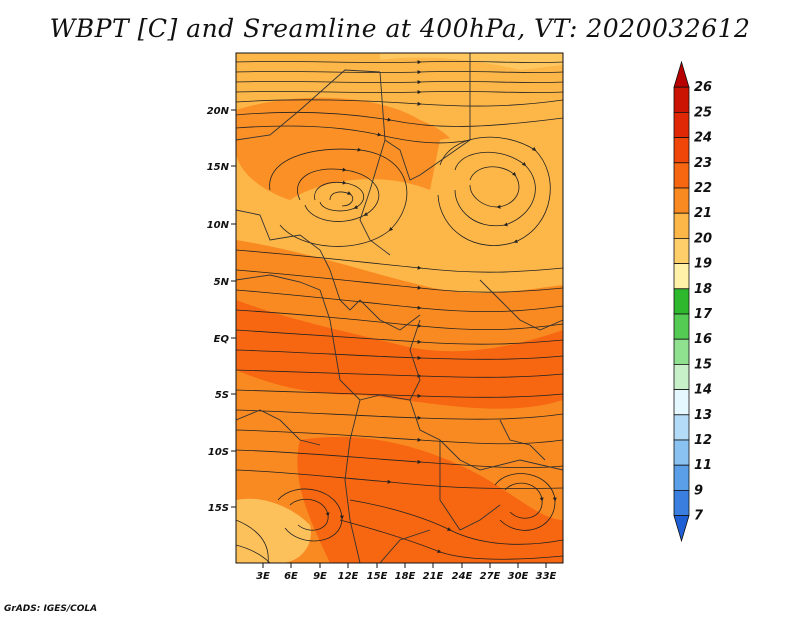  Describe the element at coordinates (703, 264) in the screenshot. I see `colorbar-label: 19` at that location.